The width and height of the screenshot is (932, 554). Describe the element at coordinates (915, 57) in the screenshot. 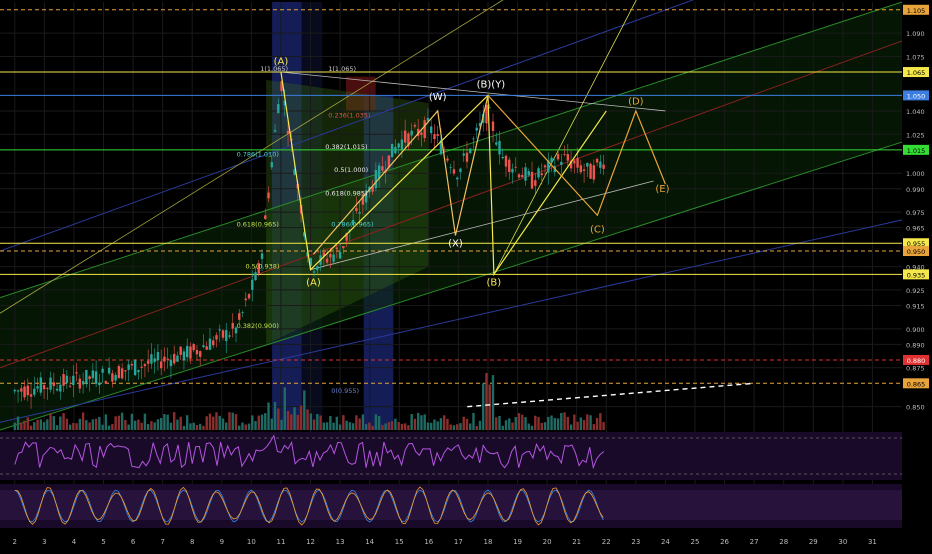

I see `price-tick-label: 1.075` at that location.